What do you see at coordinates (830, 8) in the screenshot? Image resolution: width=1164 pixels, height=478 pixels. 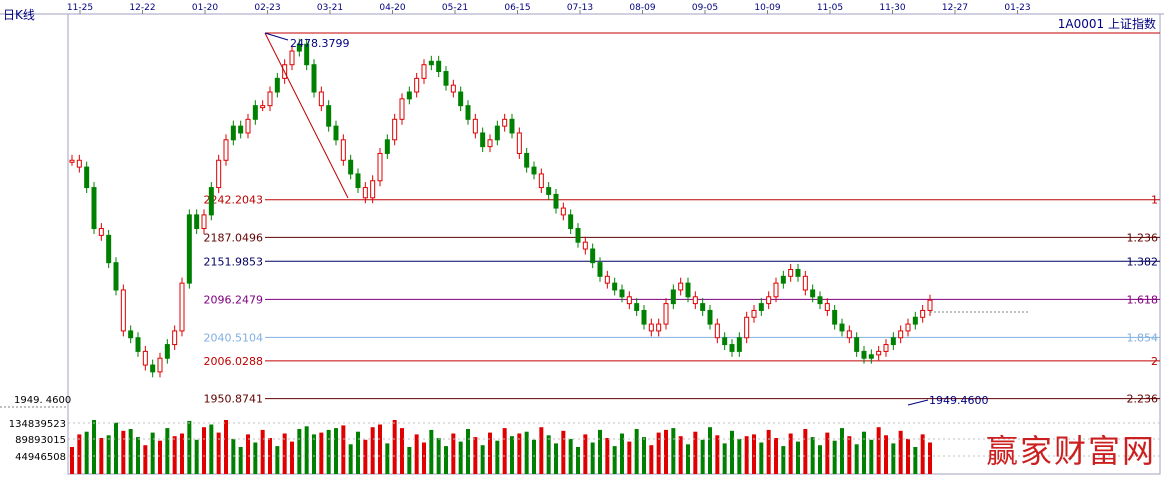 I see `x-tick-label: 11-05` at bounding box center [830, 8].